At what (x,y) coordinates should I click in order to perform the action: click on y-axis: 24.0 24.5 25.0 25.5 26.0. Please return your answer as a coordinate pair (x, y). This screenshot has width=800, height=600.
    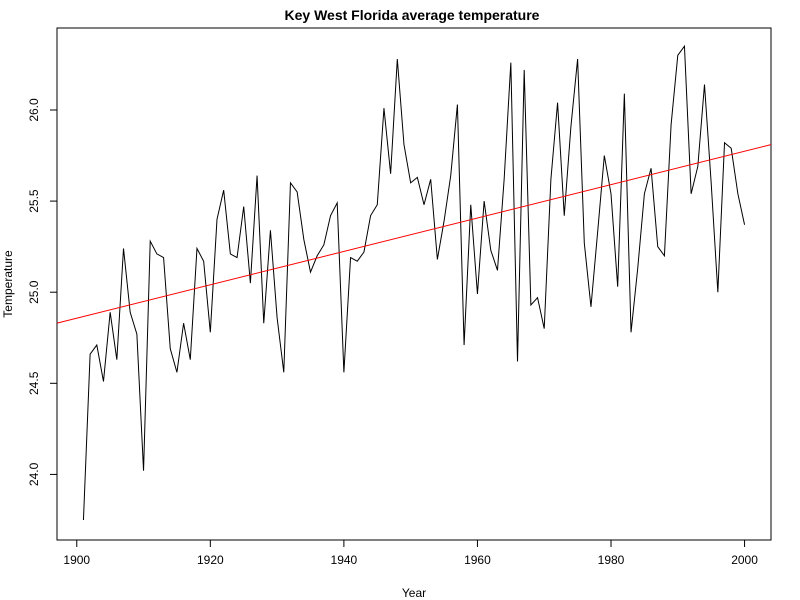
    Looking at the image, I should click on (42, 292).